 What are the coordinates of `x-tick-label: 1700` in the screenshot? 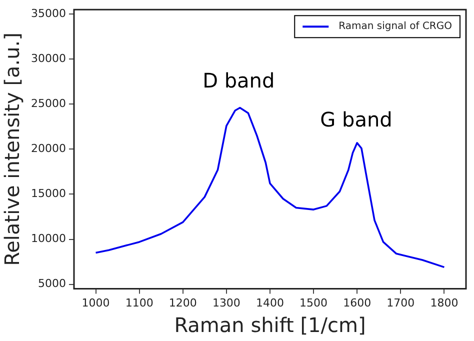 It's located at (400, 303).